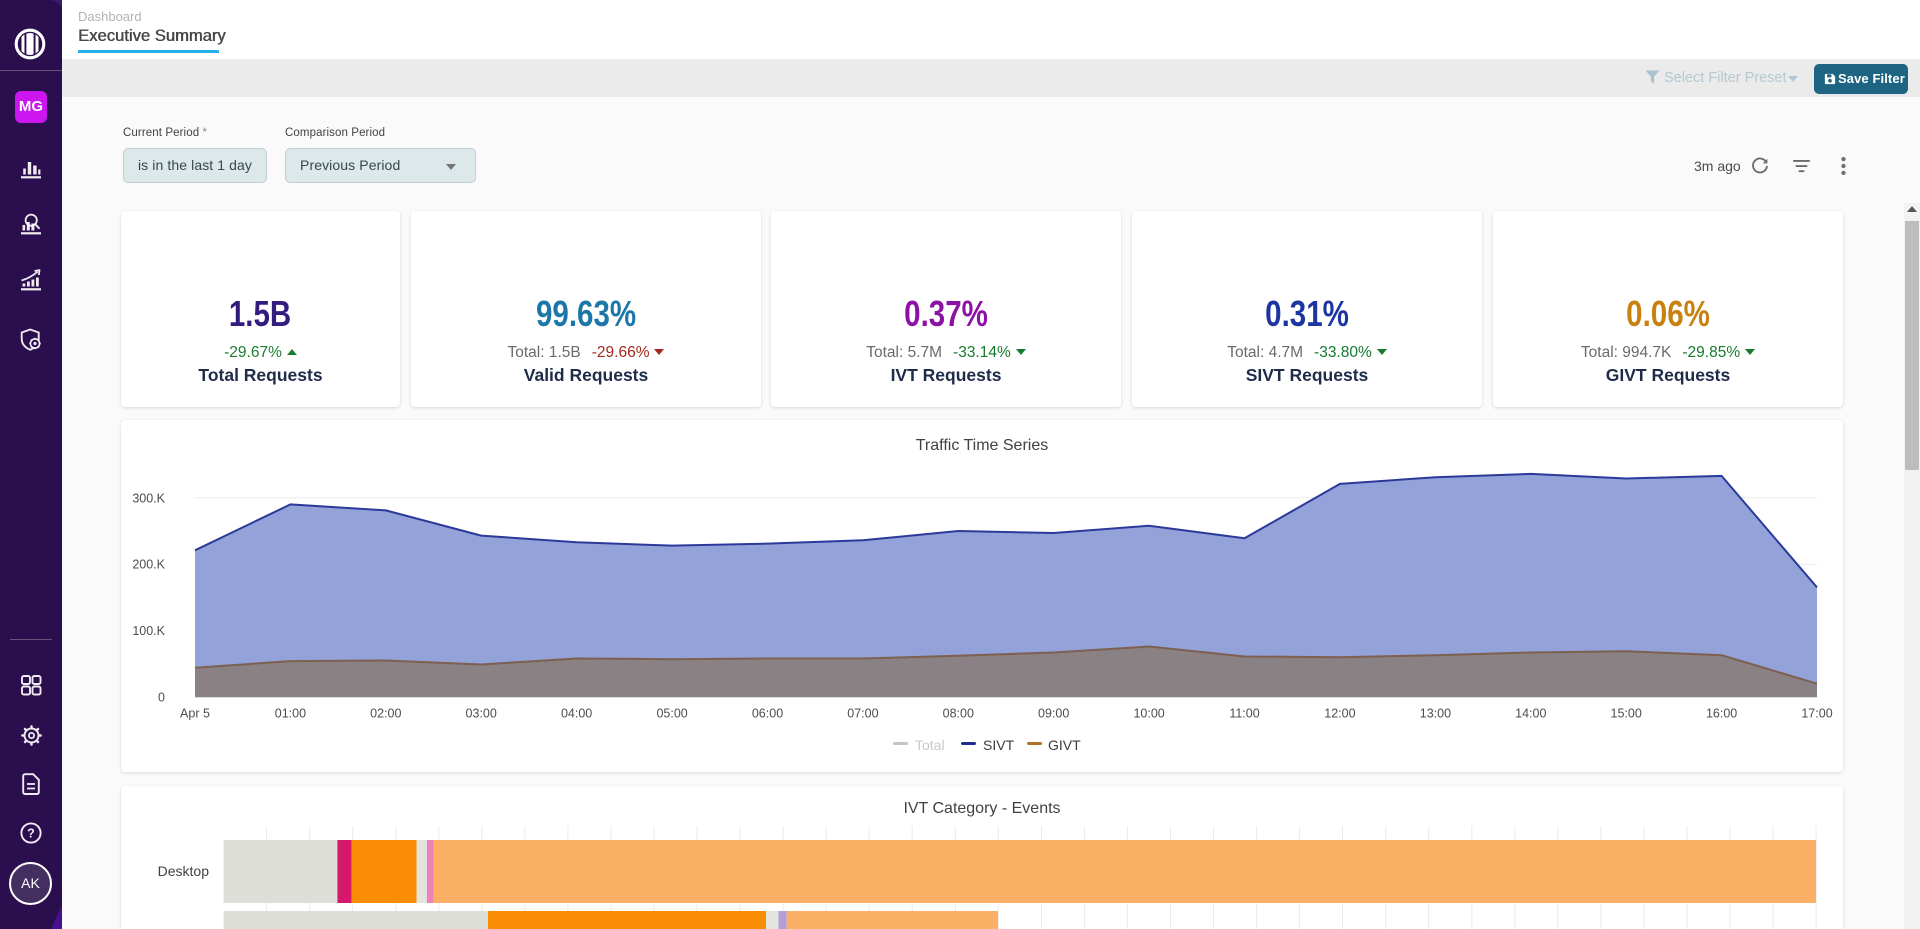 The width and height of the screenshot is (1920, 929). Describe the element at coordinates (671, 714) in the screenshot. I see `svg-text: 05:00` at that location.